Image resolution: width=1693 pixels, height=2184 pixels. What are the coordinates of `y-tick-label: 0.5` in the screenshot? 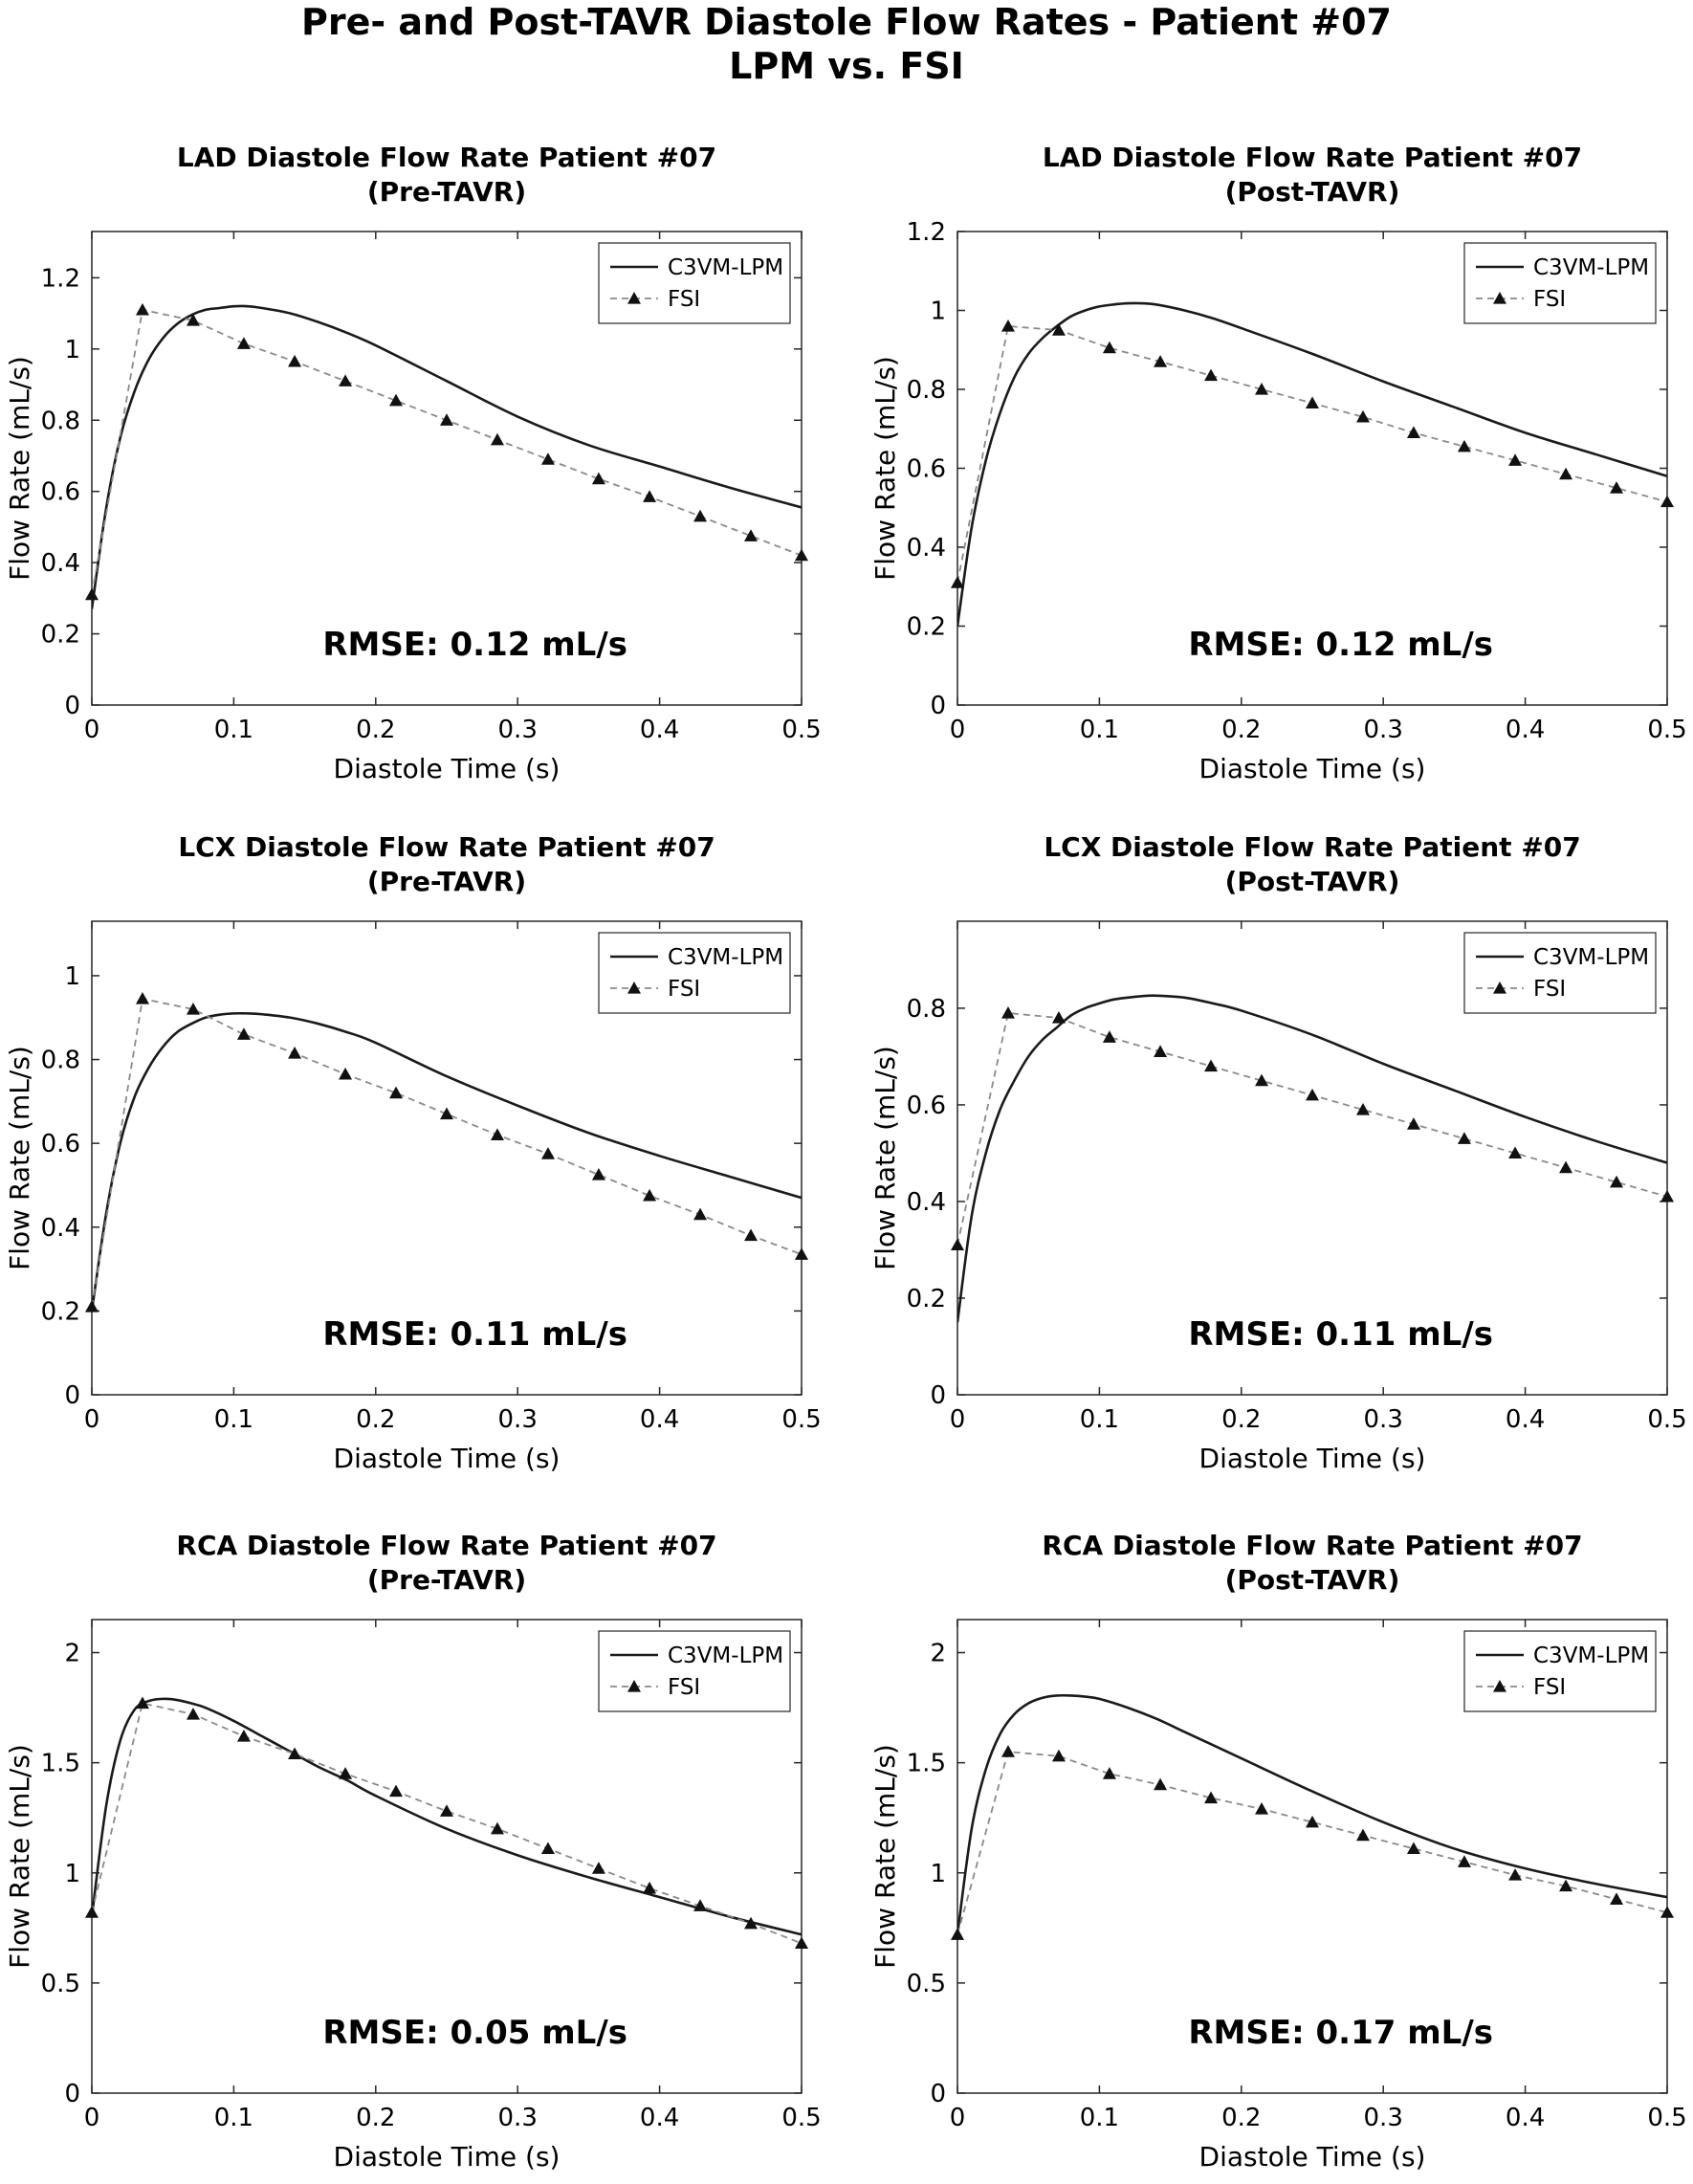 It's located at (60, 1984).